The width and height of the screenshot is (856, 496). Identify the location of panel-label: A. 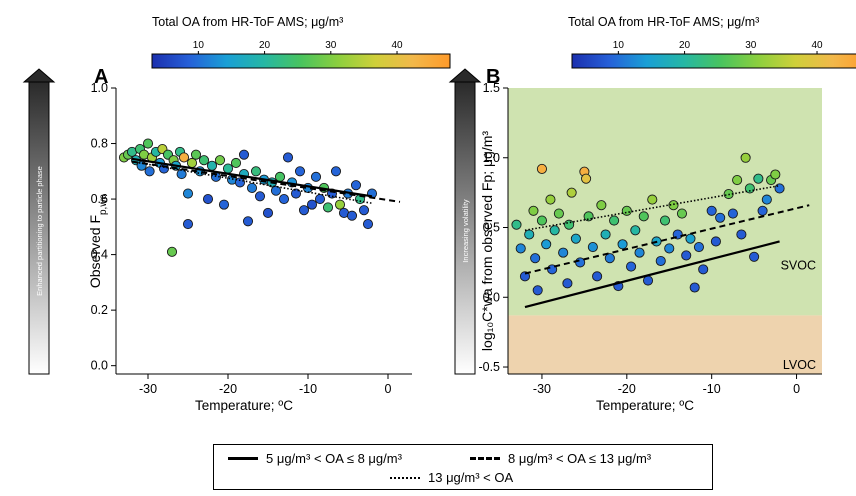
(101, 77).